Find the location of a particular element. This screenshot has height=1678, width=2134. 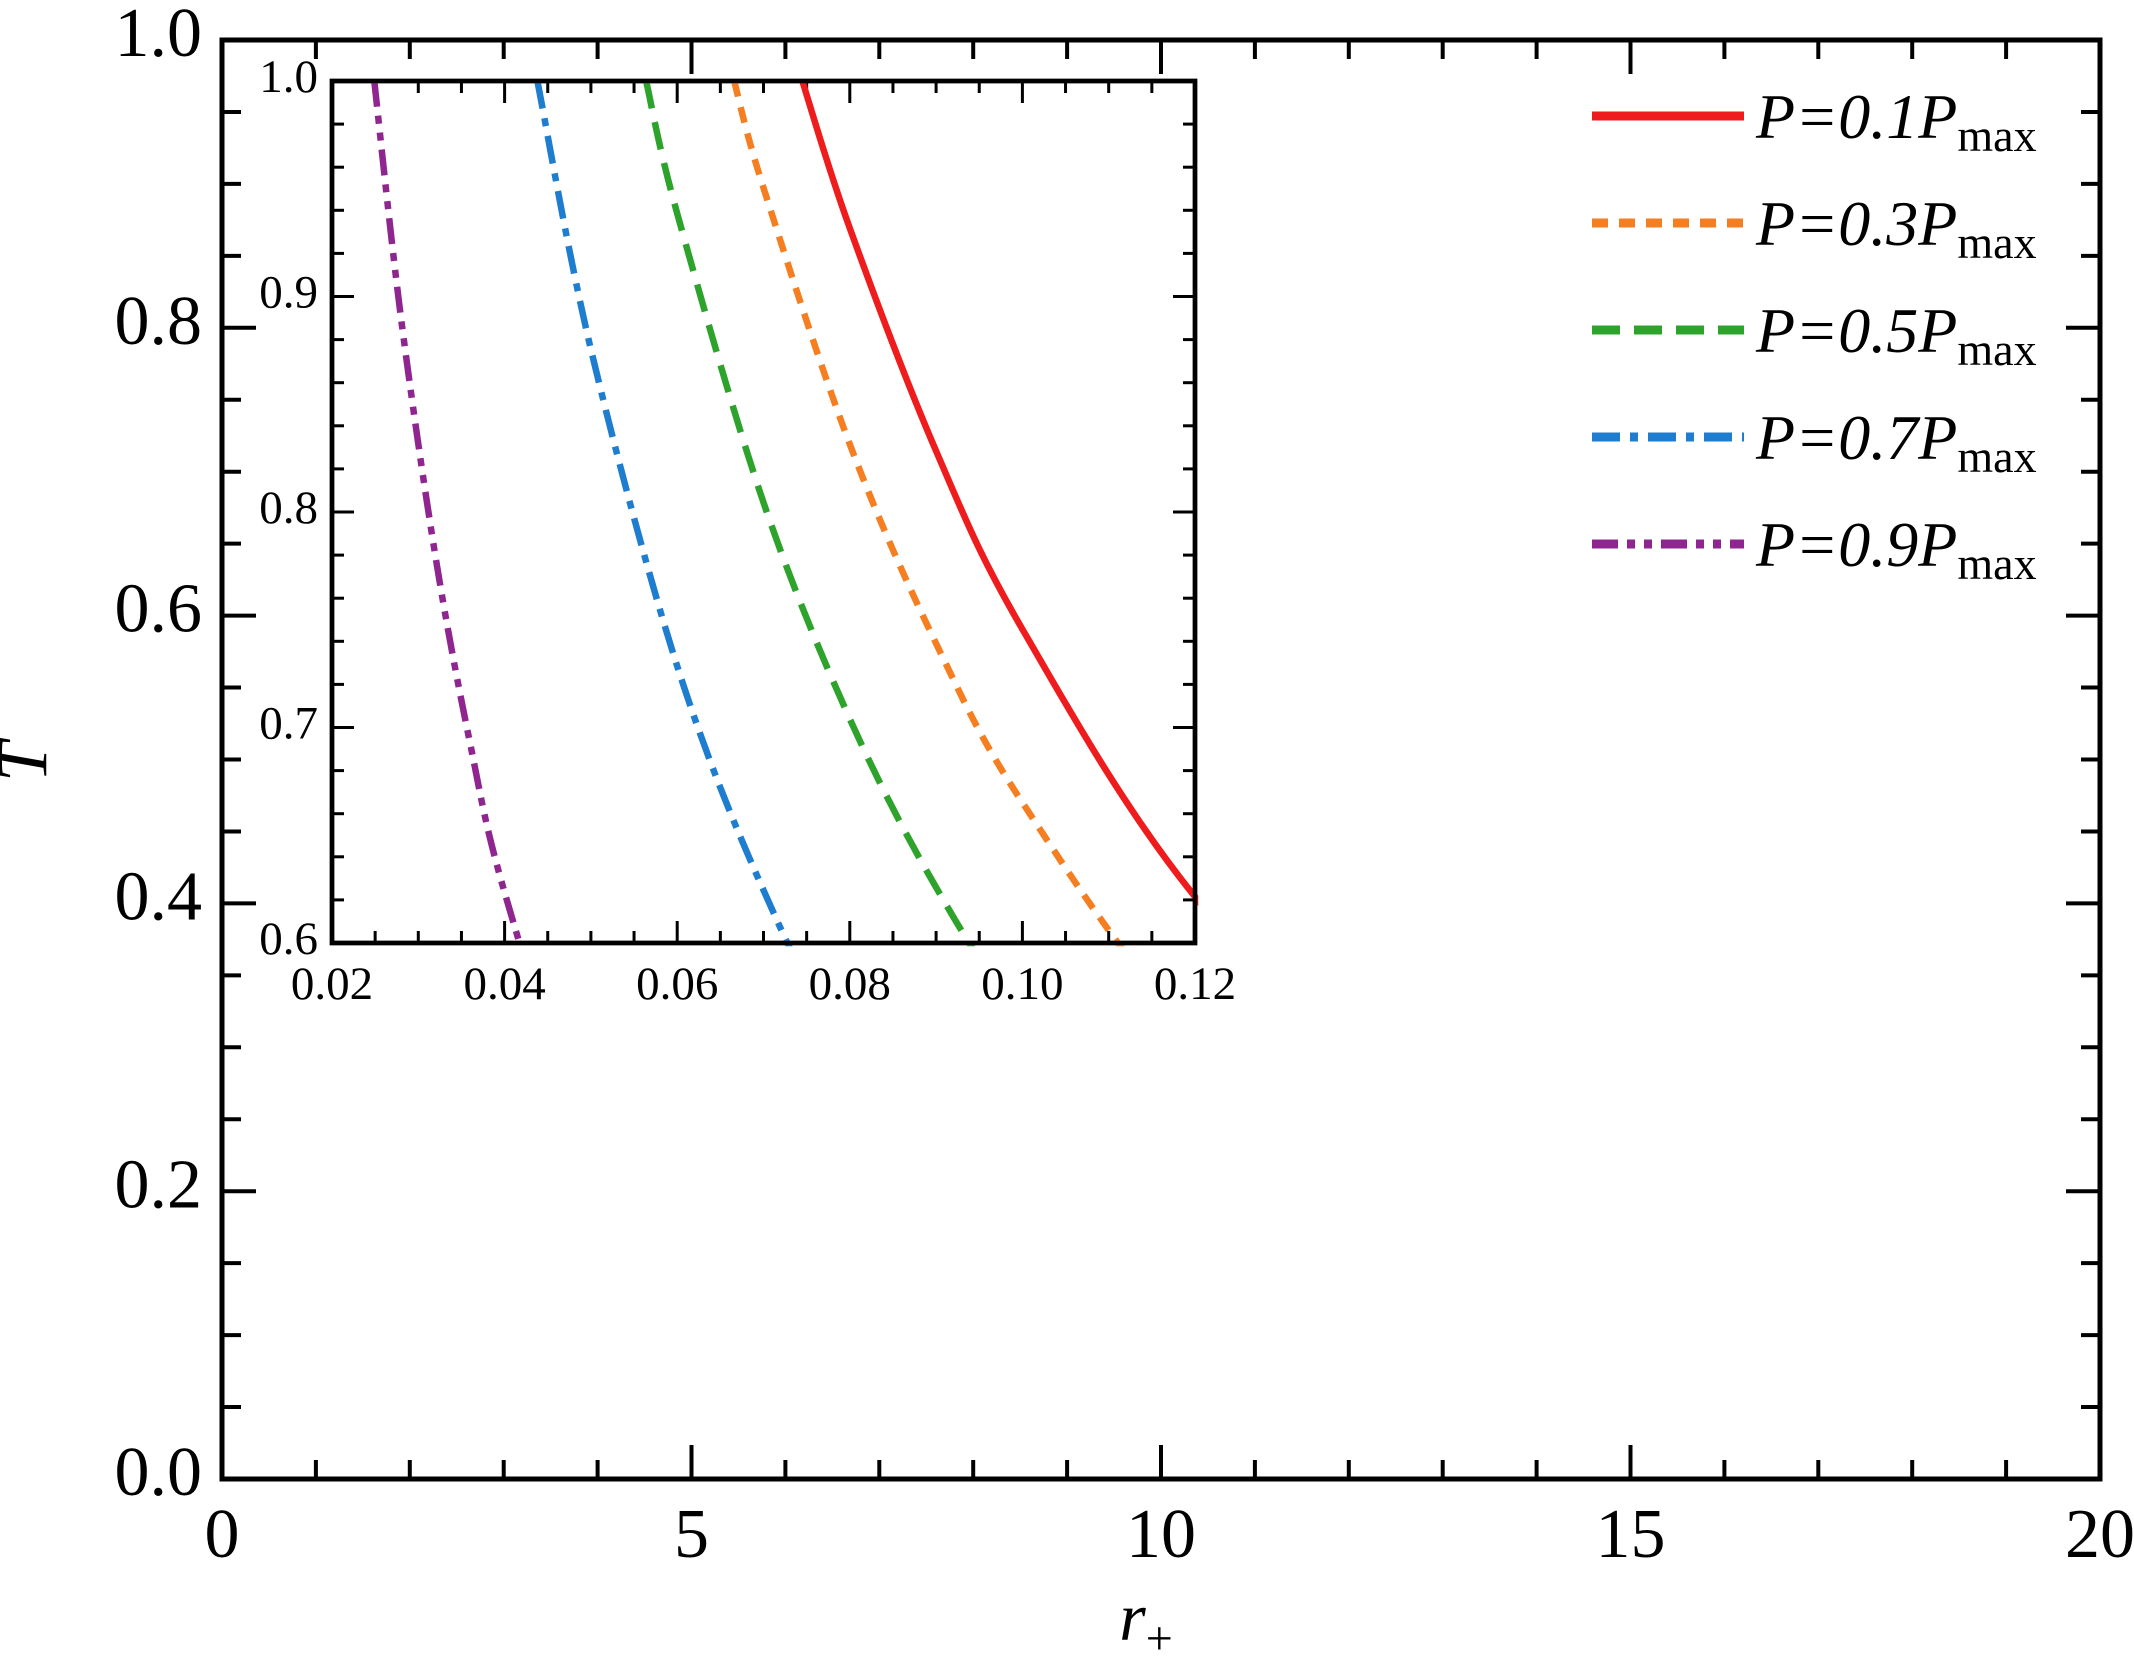

main-x-tick-label: 5 is located at coordinates (691, 1534).